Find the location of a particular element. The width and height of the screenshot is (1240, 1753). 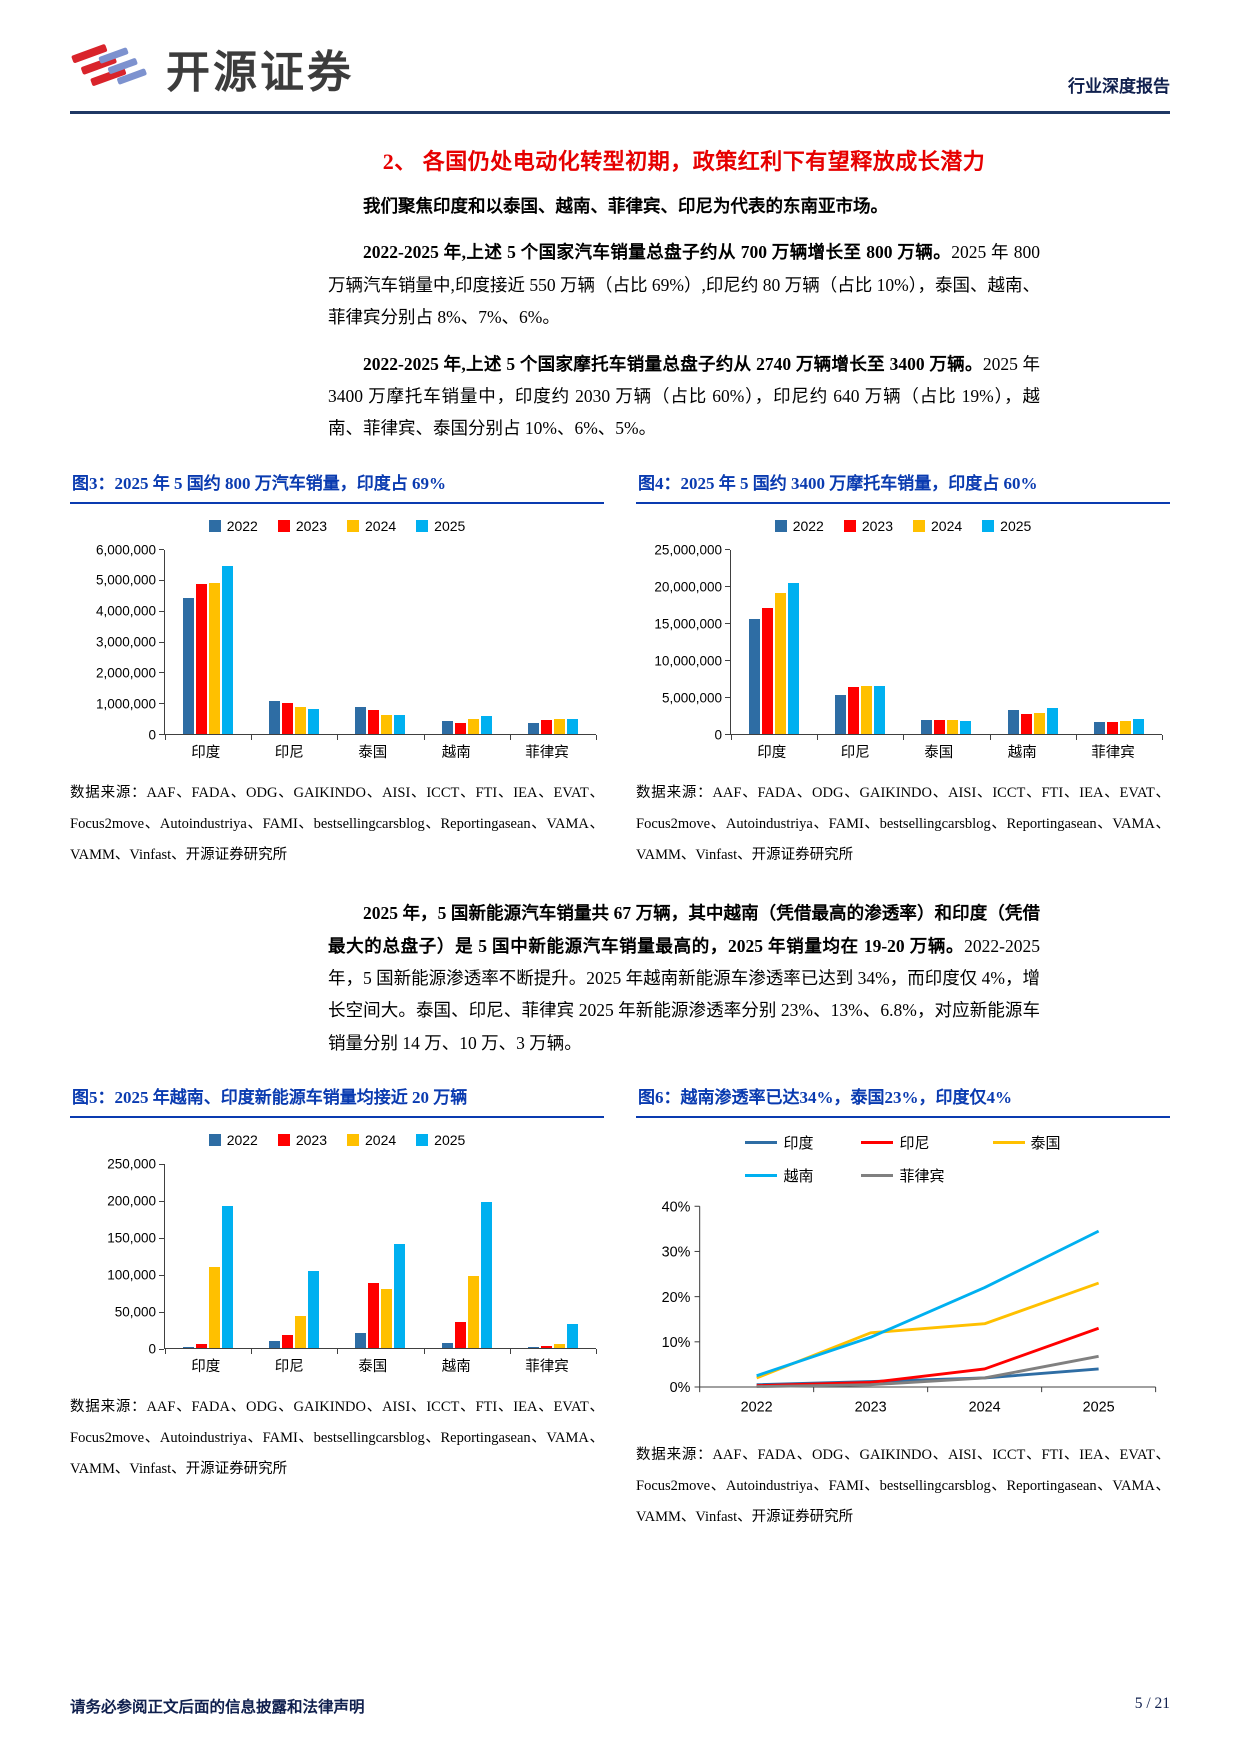

y-axis-tick-label: 6,000,000 is located at coordinates (125, 550).